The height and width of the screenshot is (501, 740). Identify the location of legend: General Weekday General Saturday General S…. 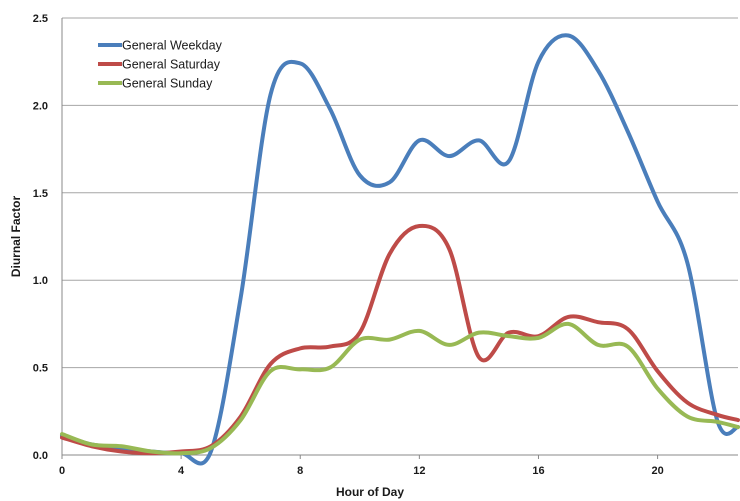
(160, 65).